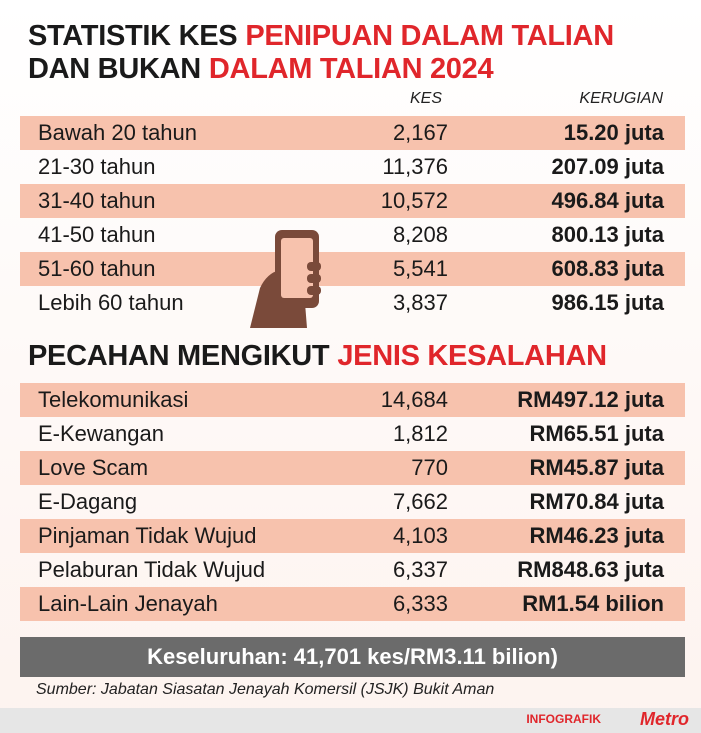 Image resolution: width=701 pixels, height=733 pixels. I want to click on phone-hand-icon, so click(285, 279).